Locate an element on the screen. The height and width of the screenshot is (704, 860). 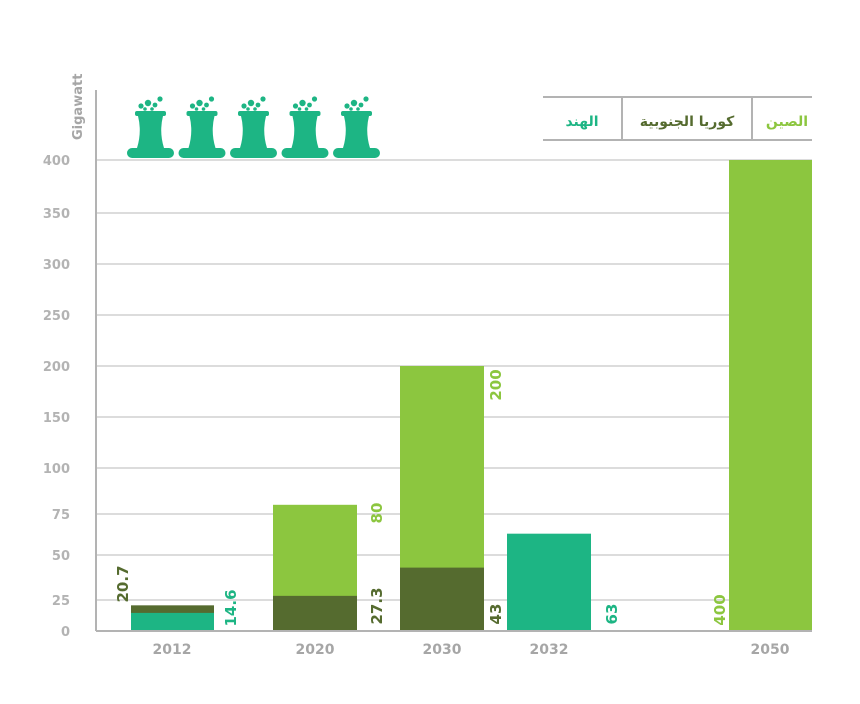
legend-entry: الهند is located at coordinates (581, 122).